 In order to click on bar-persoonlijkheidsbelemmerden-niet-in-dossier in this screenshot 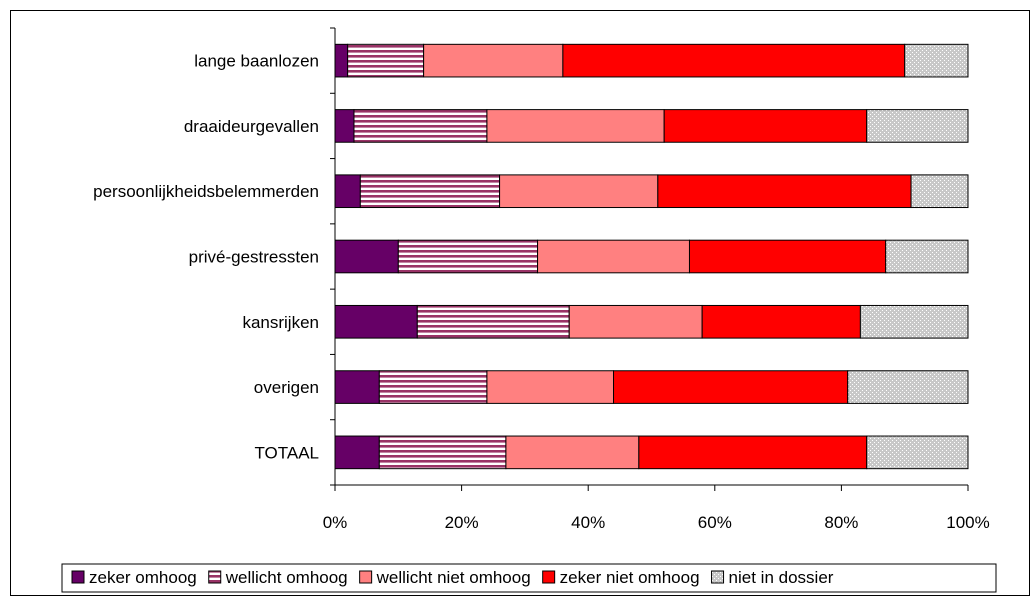, I will do `click(939, 191)`.